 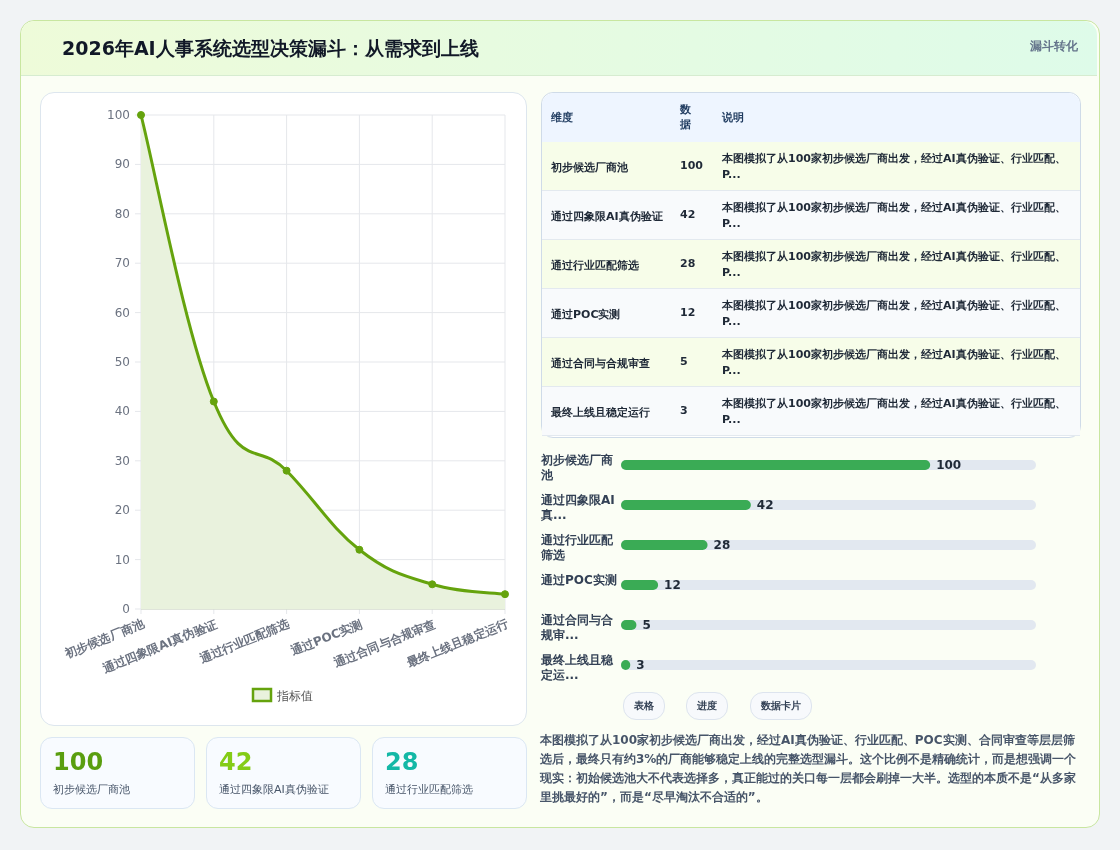 I want to click on category-label: 最终上线且稳定运行, so click(x=601, y=412).